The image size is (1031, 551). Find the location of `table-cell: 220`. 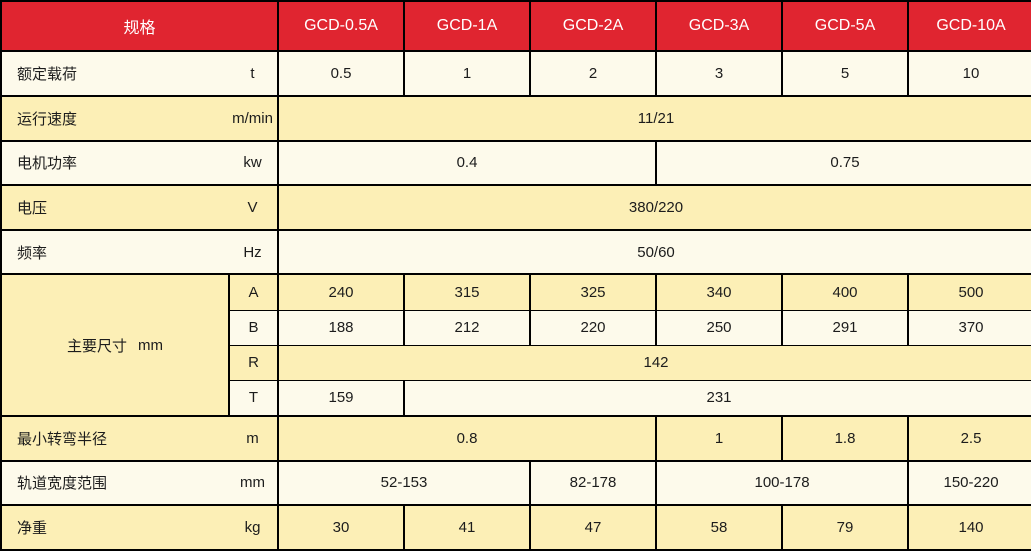

table-cell: 220 is located at coordinates (593, 327).